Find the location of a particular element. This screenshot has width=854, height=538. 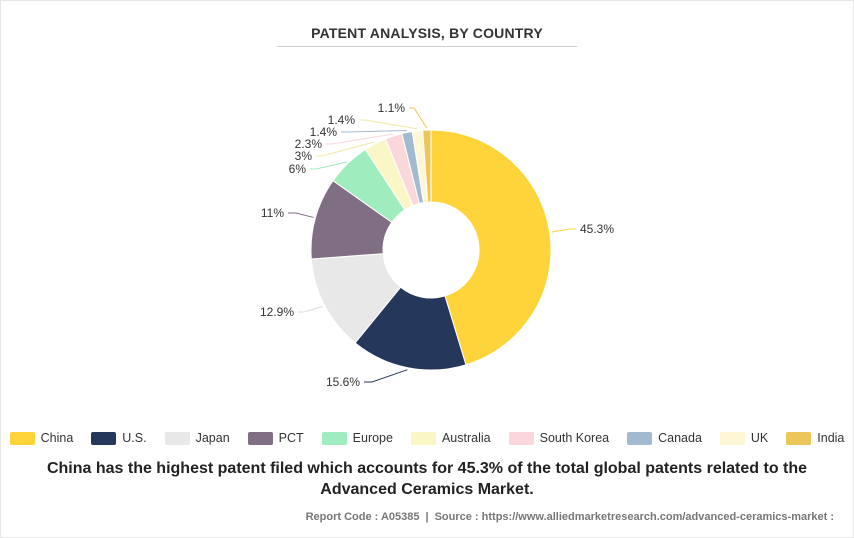

data-label-u-s: 15.6% is located at coordinates (343, 382).